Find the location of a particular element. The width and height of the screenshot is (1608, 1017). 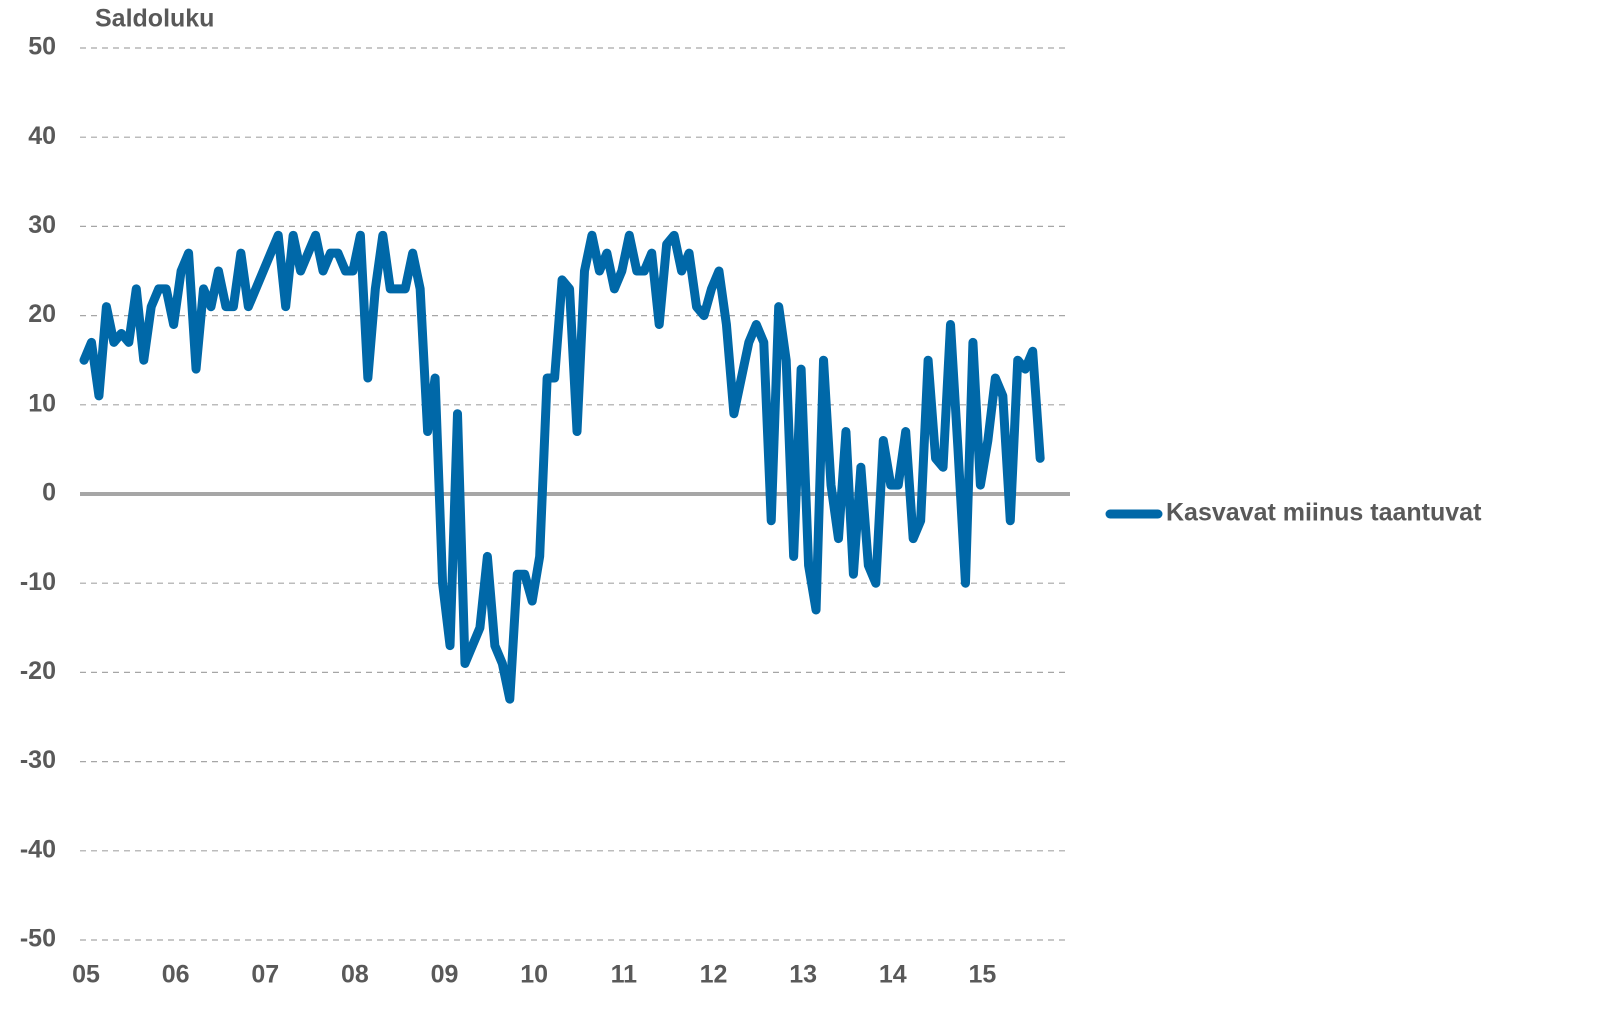

x-tick-label: 12 is located at coordinates (714, 975).